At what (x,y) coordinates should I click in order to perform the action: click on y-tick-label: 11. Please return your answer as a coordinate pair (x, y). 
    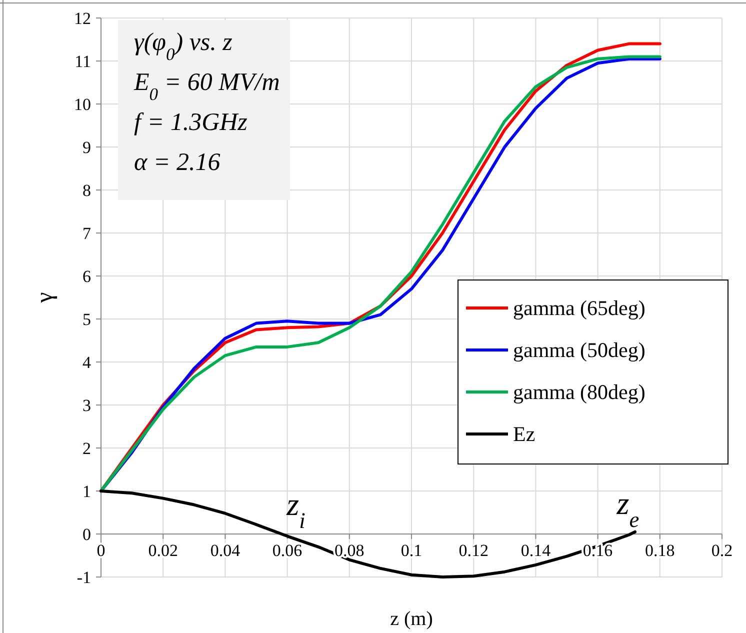
    Looking at the image, I should click on (82, 61).